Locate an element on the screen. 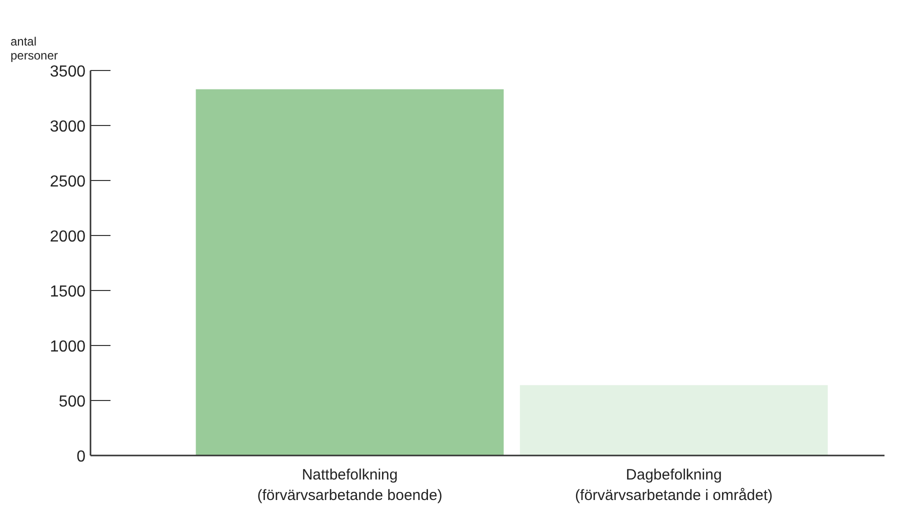 This screenshot has width=904, height=515. y-tick-label: 1500 is located at coordinates (68, 292).